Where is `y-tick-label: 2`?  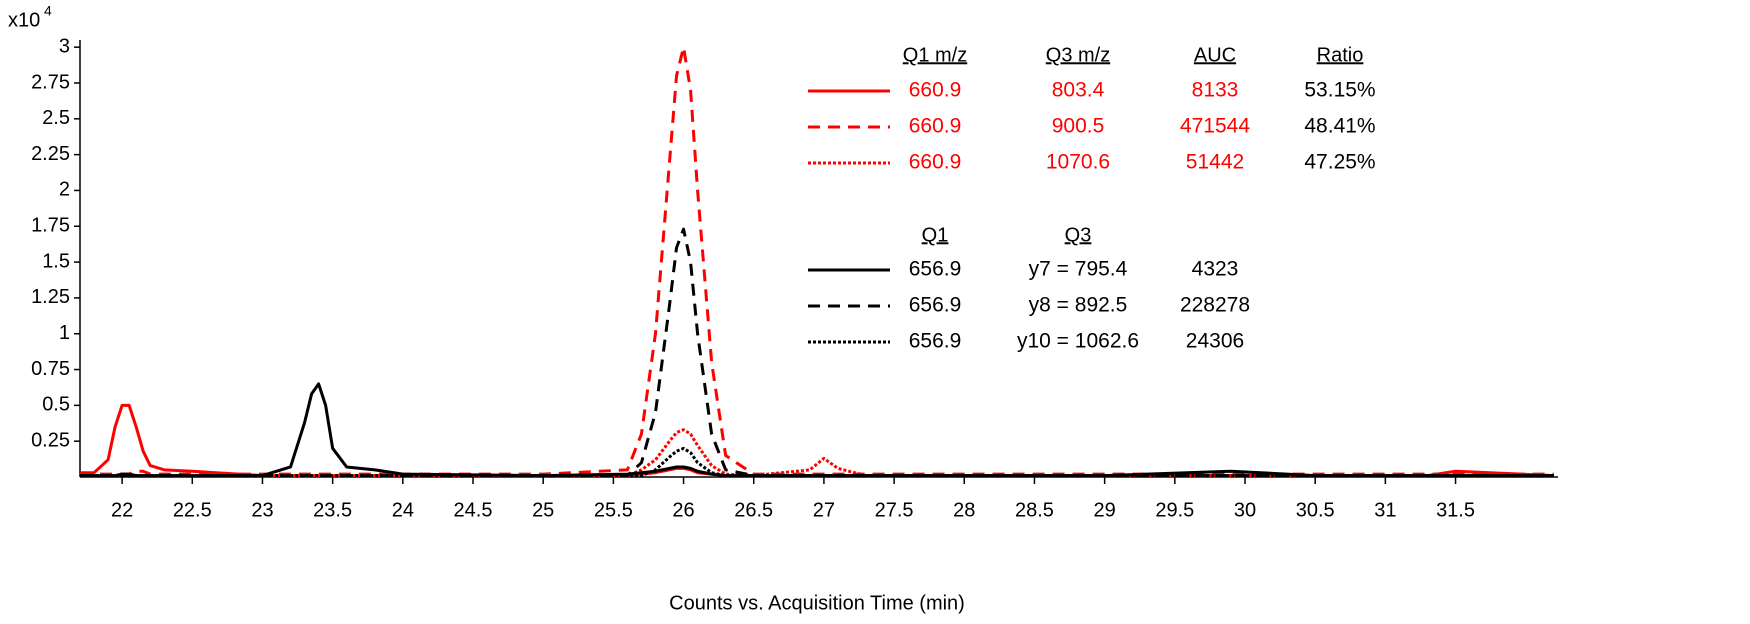
y-tick-label: 2 is located at coordinates (64, 190).